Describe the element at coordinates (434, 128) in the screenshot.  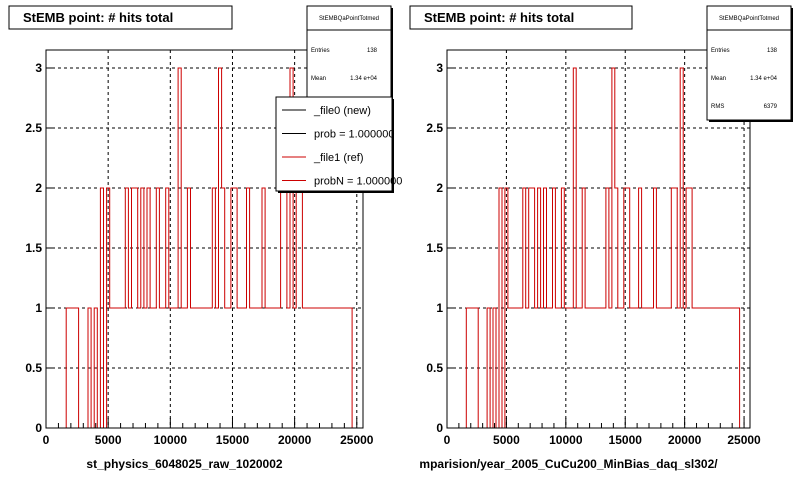
I see `y-tick-label: 2.5` at that location.